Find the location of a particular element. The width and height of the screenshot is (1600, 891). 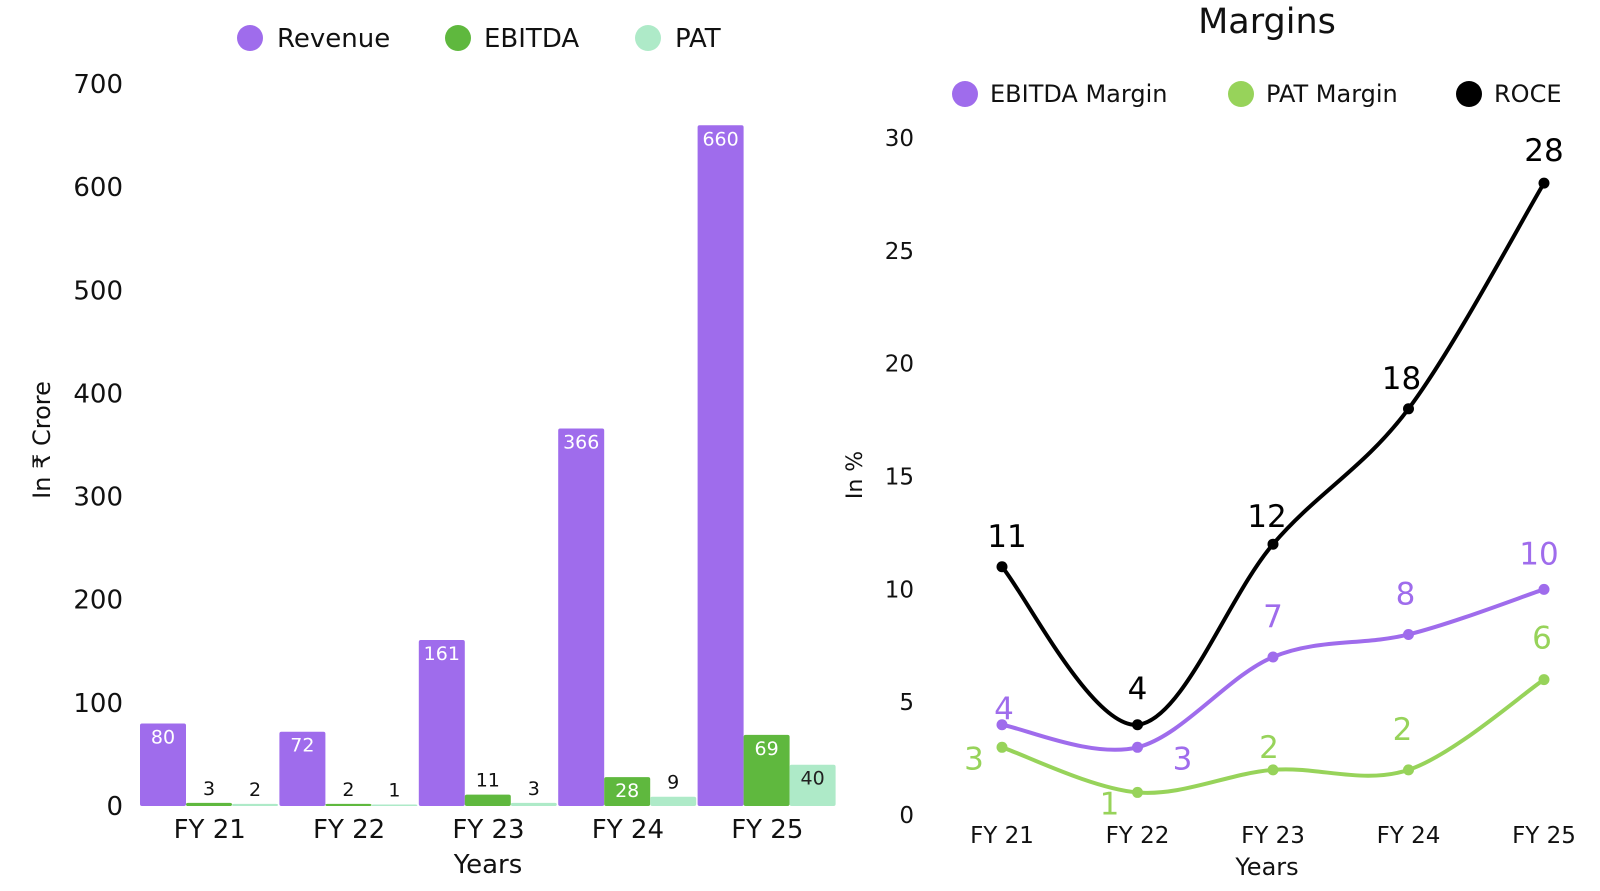

bar-value-label: 11 is located at coordinates (488, 781).